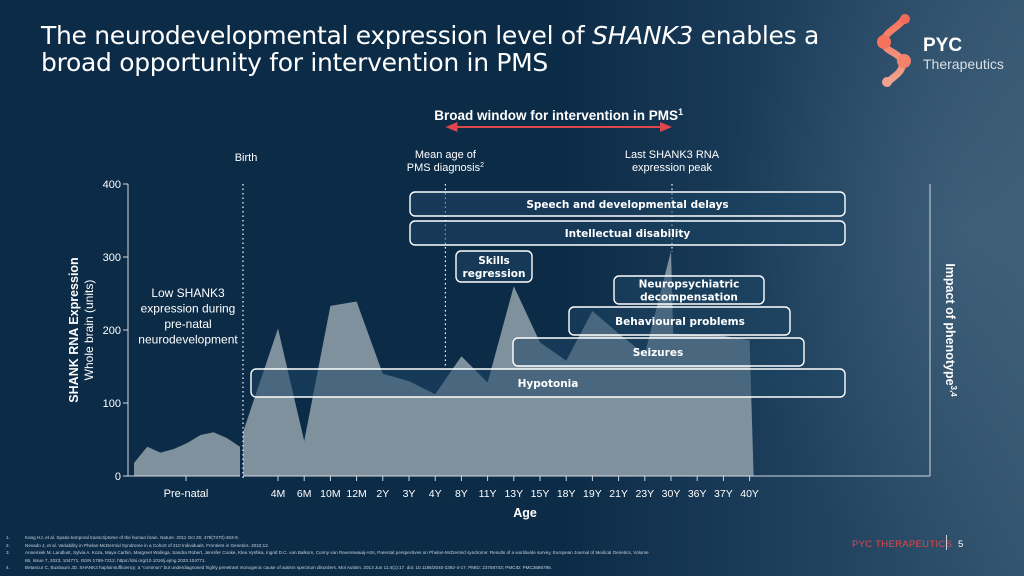  I want to click on diagnosis-label-line1: Mean age of, so click(446, 155).